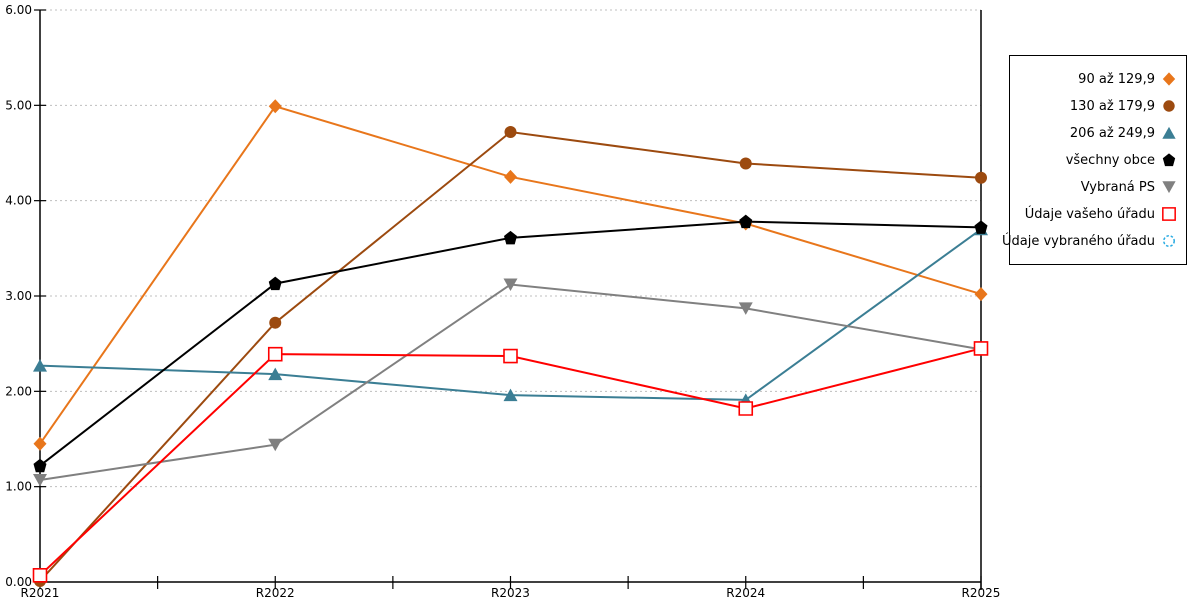 The height and width of the screenshot is (604, 1200). I want to click on legend-item-vybrana-ps: Vybraná PS, so click(1096, 187).